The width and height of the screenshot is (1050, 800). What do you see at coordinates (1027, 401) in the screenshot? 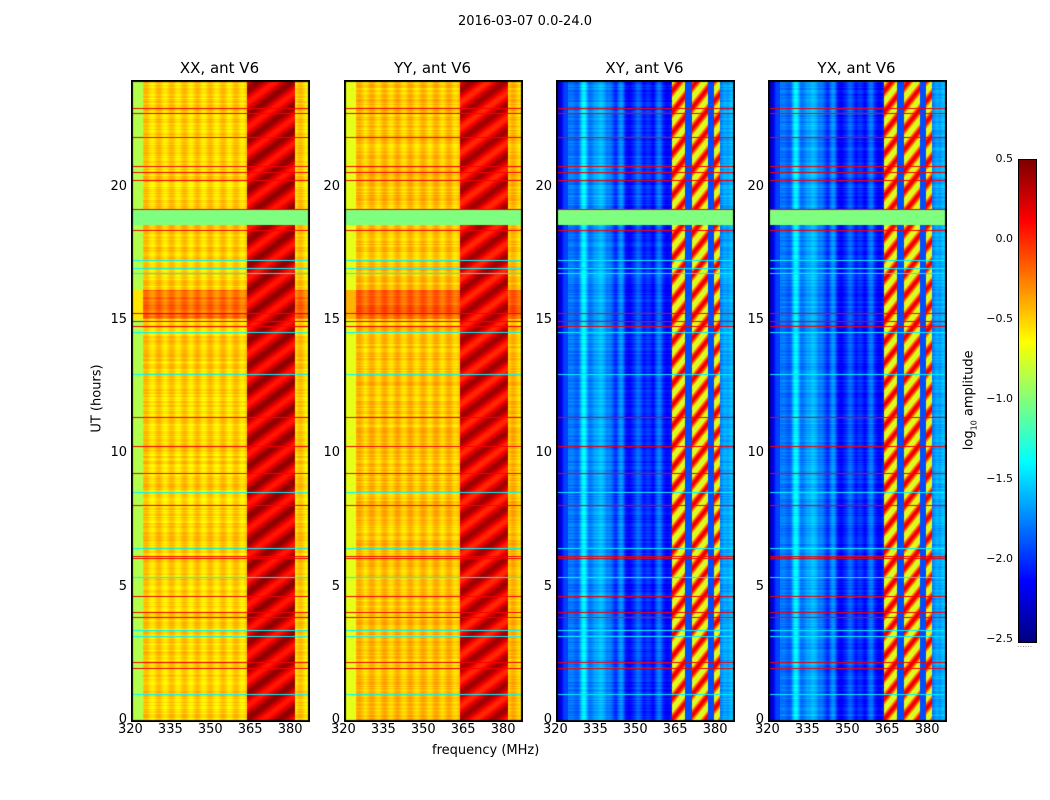
I see `colorbar` at bounding box center [1027, 401].